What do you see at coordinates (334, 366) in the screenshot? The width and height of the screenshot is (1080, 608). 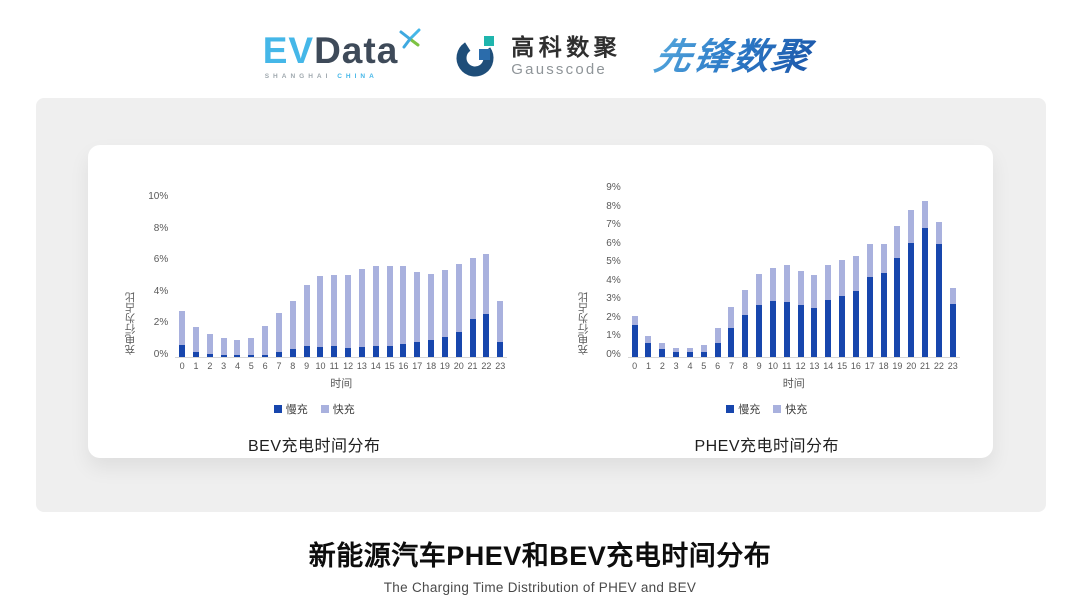 I see `x-tick: 11` at bounding box center [334, 366].